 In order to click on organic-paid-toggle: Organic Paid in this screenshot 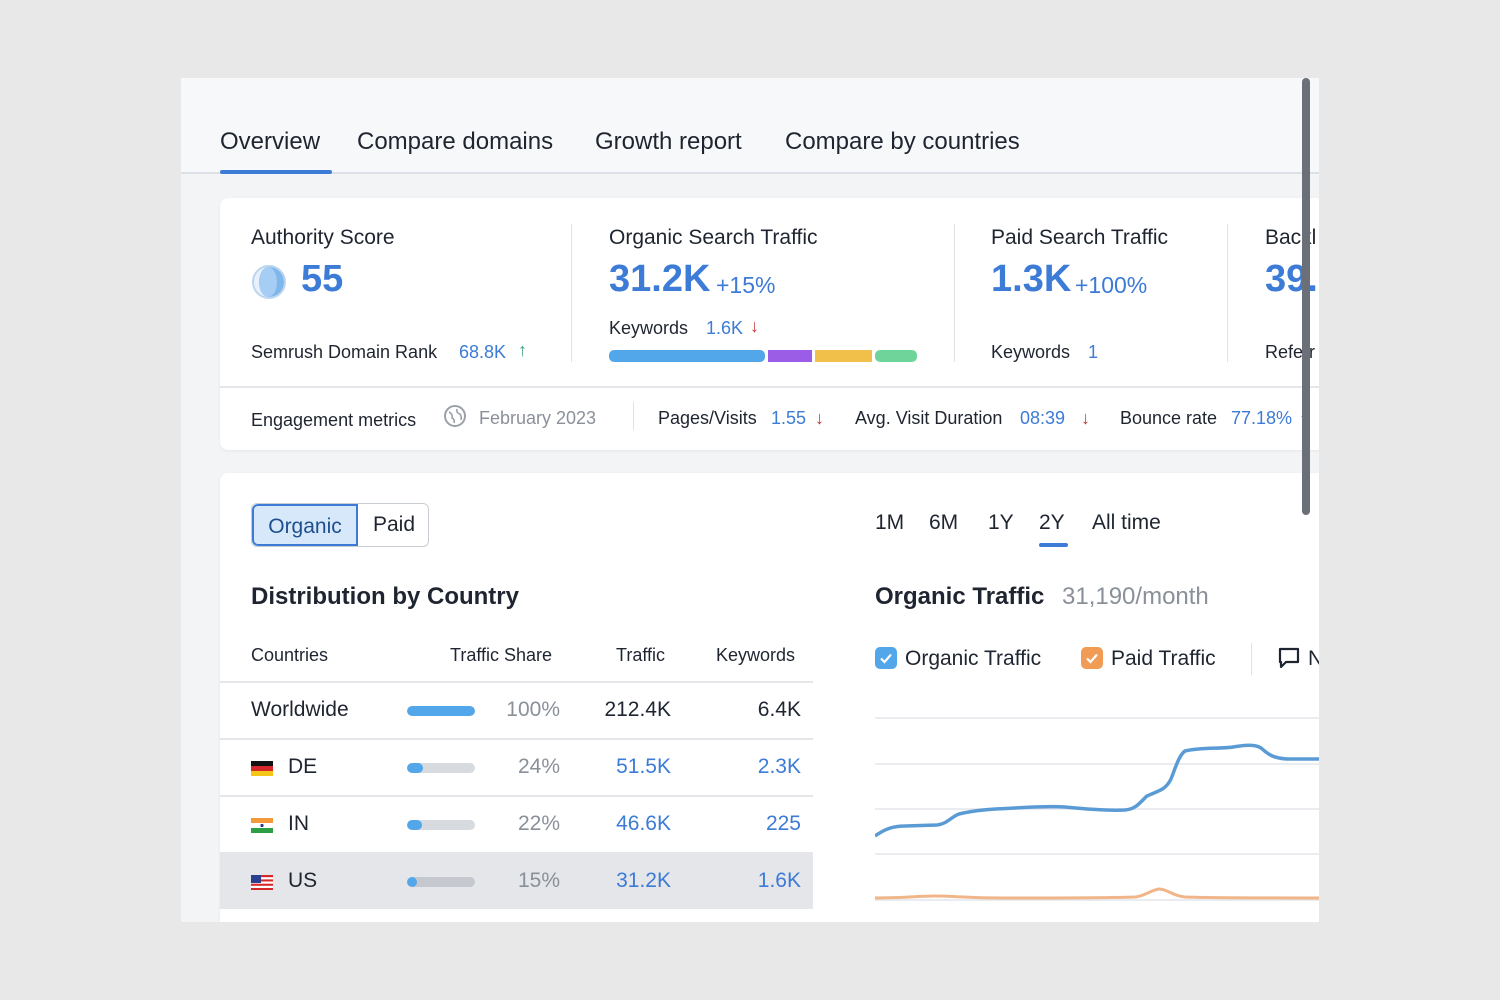, I will do `click(340, 525)`.